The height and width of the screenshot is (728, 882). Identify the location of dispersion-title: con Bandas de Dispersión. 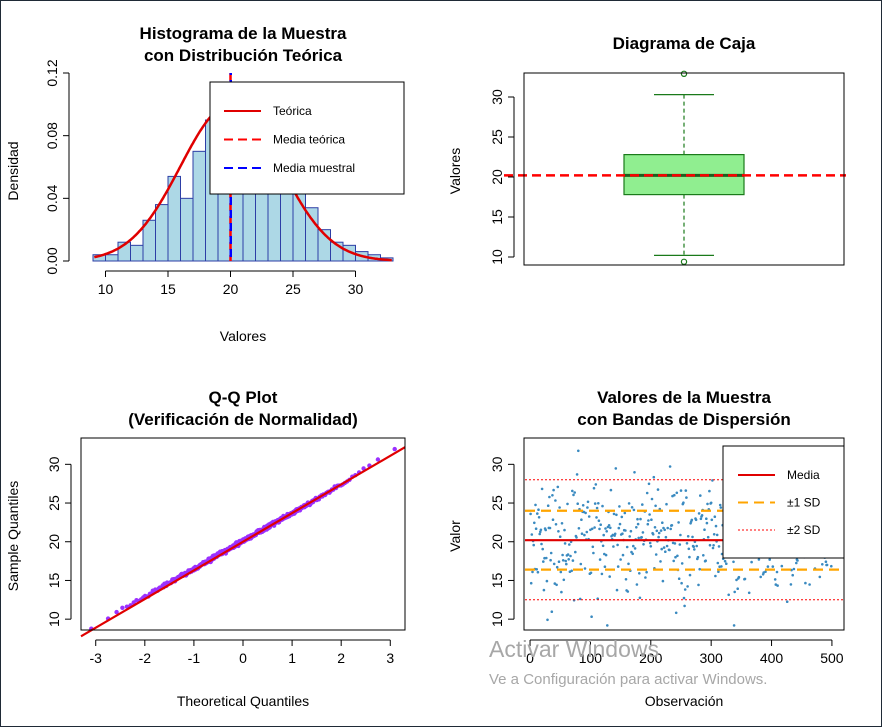
(684, 419).